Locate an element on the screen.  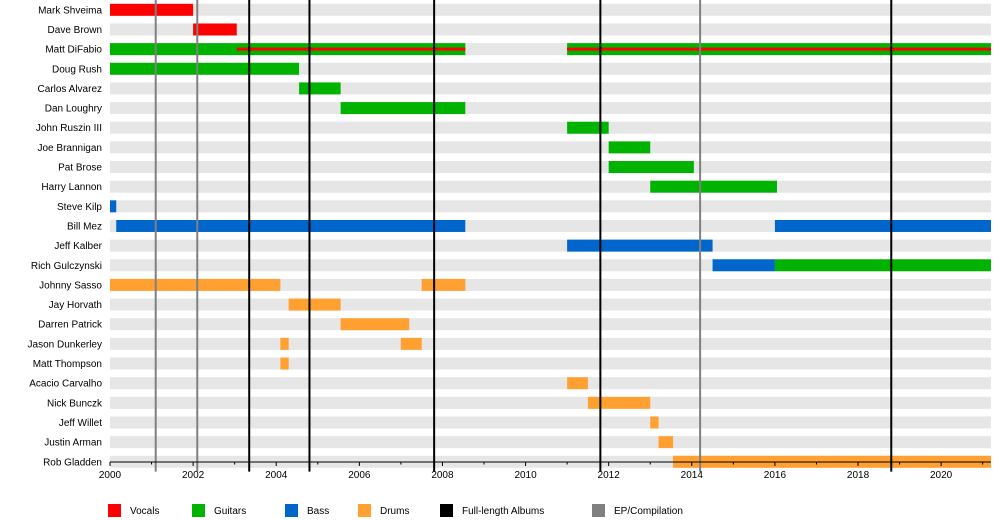
member-label: Harry Lannon is located at coordinates (71, 187).